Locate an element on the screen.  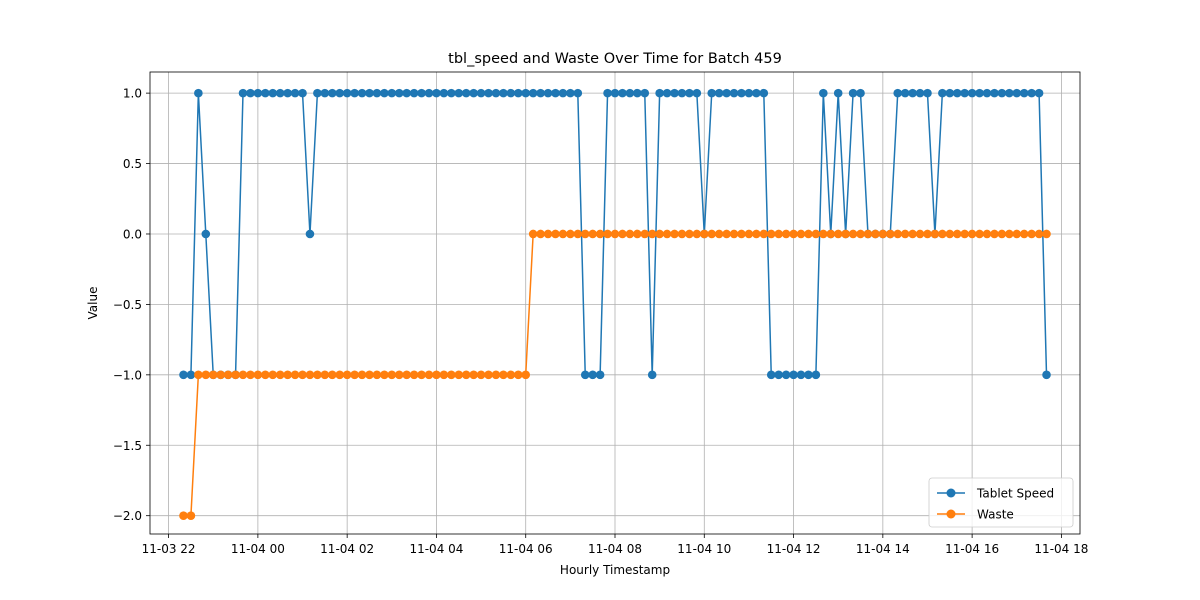
legend: Tablet Speed Waste is located at coordinates (1001, 502).